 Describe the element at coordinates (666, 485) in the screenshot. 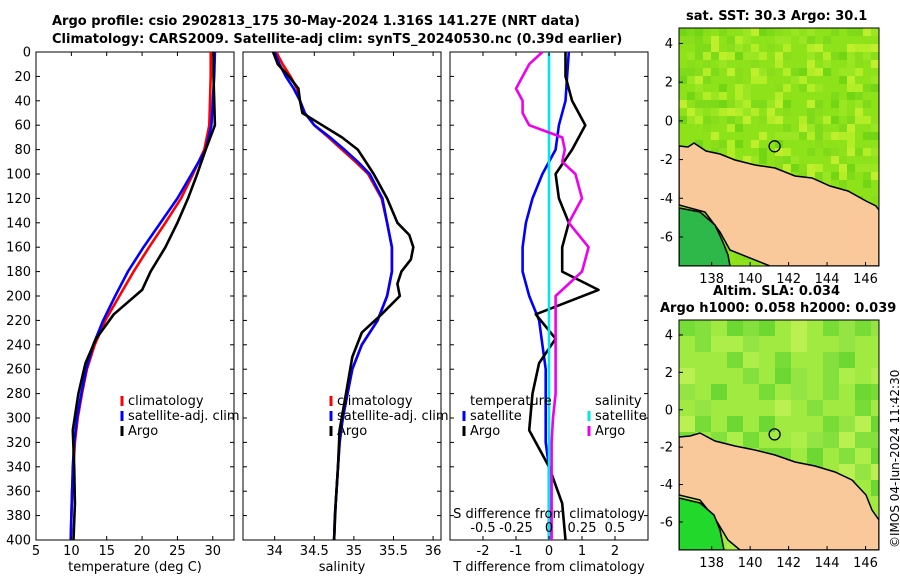

I see `lat-tick-label: -4` at that location.